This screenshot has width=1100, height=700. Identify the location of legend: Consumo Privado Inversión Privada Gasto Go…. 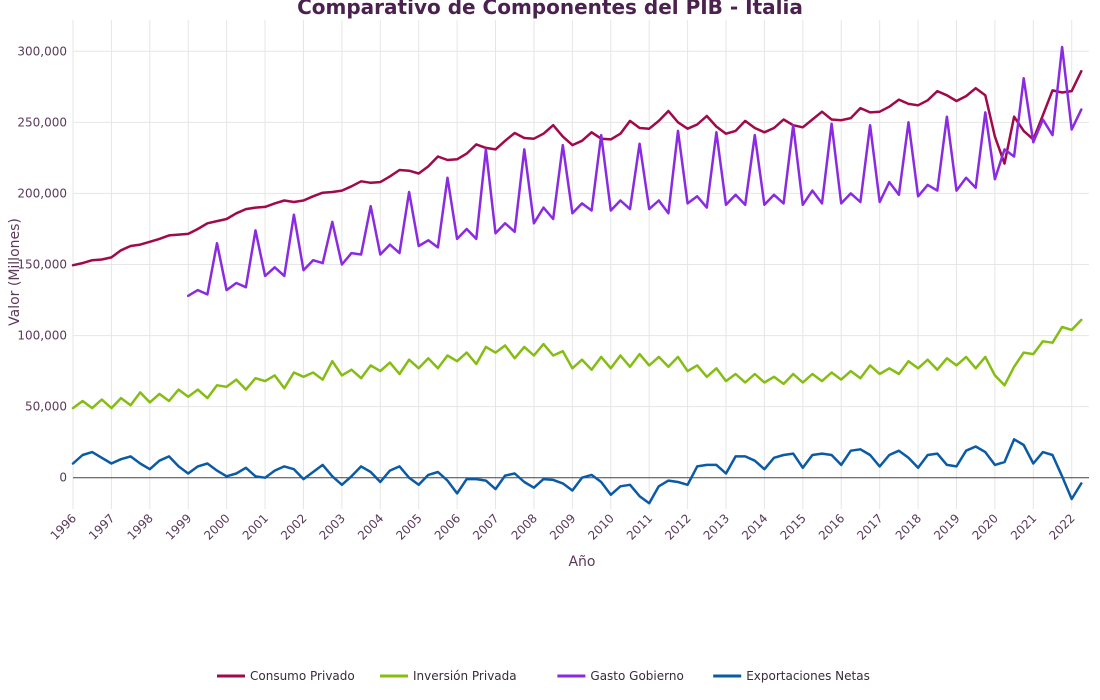
(543, 676).